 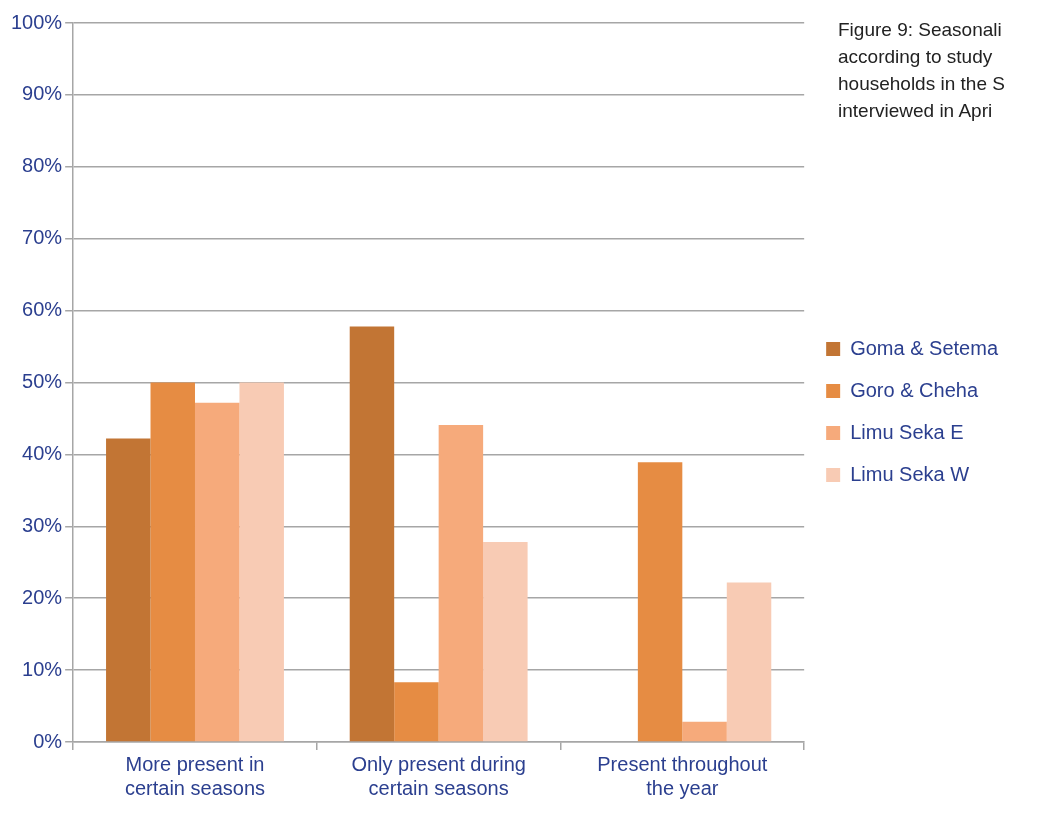 I want to click on x-tick-label: More present in certain seasons, so click(x=195, y=775).